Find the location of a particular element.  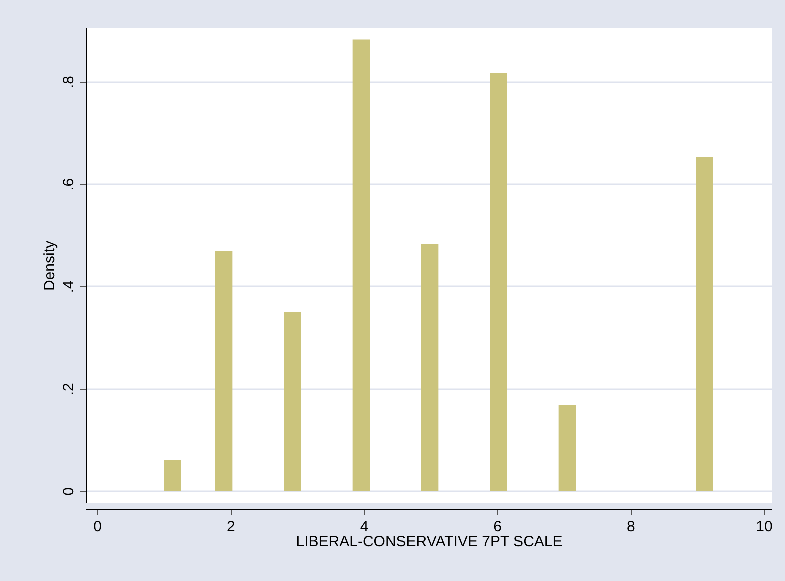

x-tick-label: 10 is located at coordinates (764, 527).